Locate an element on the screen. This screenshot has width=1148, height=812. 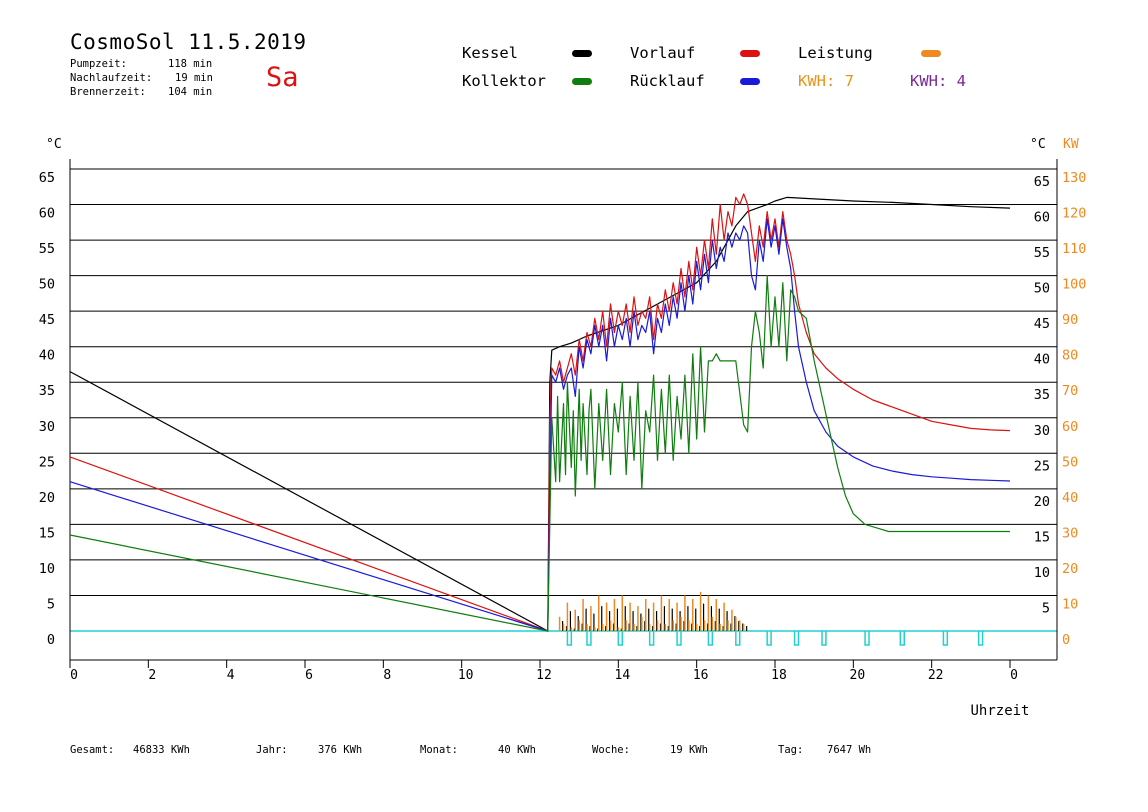
y-tick-label-right-c: 20 is located at coordinates (1042, 502).